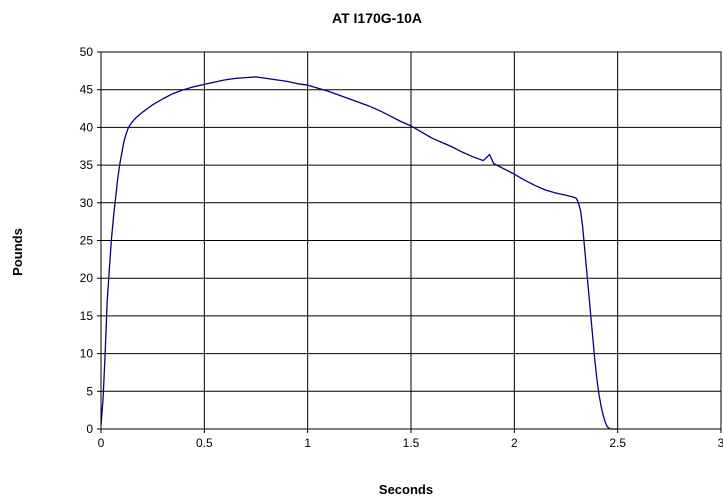 The height and width of the screenshot is (498, 723). Describe the element at coordinates (89, 429) in the screenshot. I see `y-tick-label: 0` at that location.